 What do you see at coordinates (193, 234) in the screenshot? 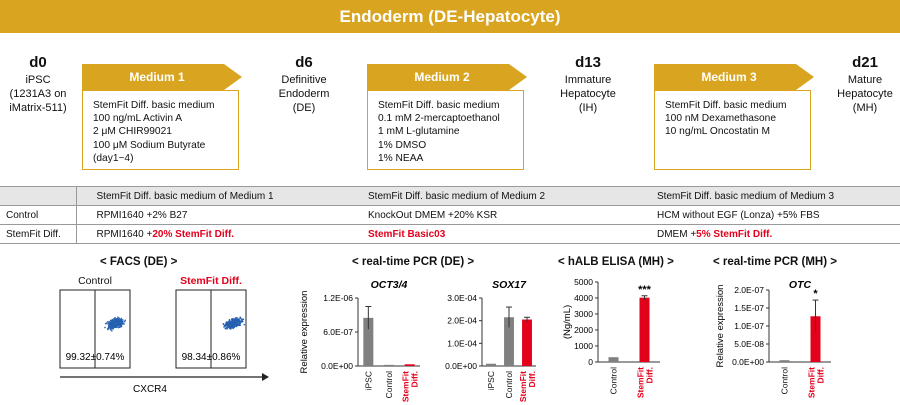
I see `cell-highlight: 20% StemFit Diff.` at bounding box center [193, 234].